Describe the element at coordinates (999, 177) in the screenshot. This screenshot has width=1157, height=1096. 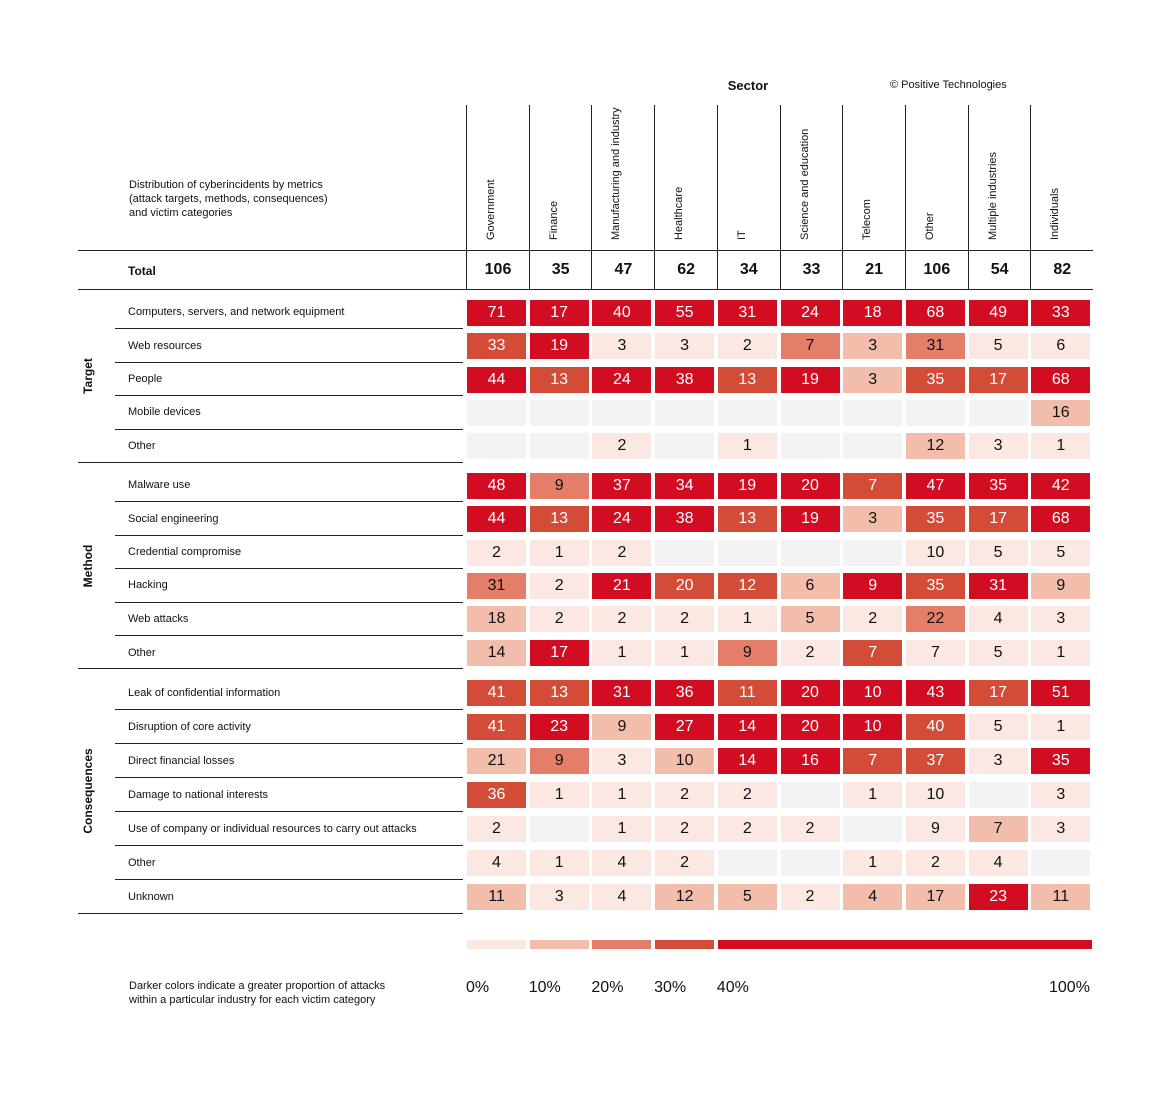
I see `column-header: Multiple industries` at that location.